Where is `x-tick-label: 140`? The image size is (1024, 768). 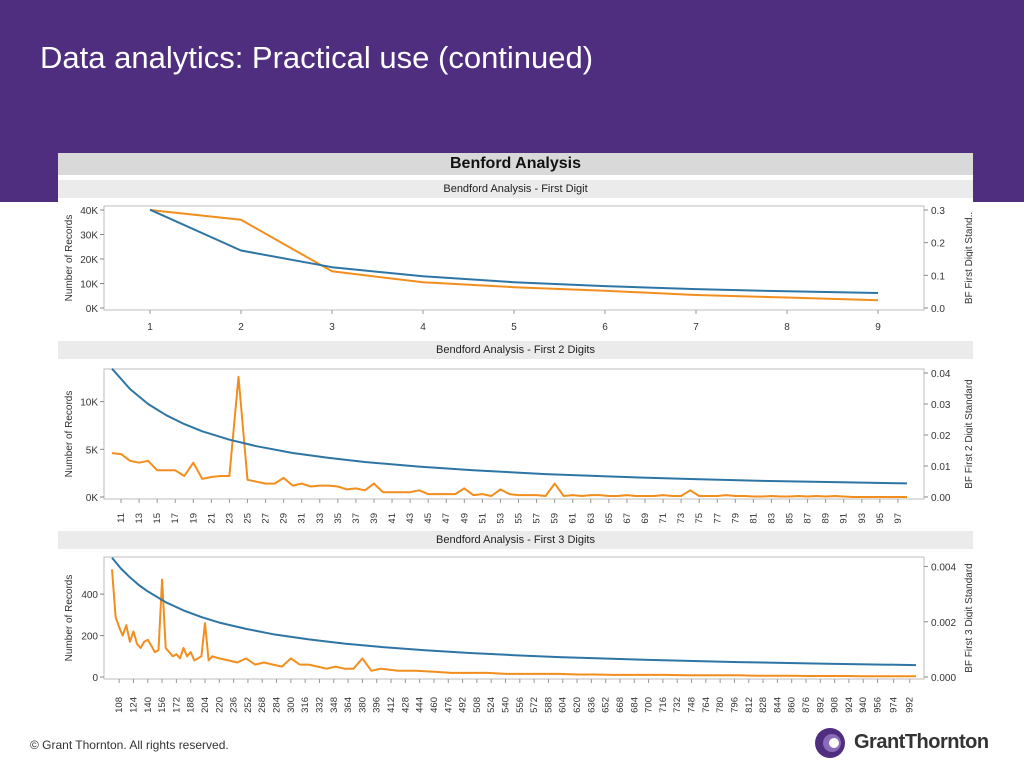 x-tick-label: 140 is located at coordinates (148, 705).